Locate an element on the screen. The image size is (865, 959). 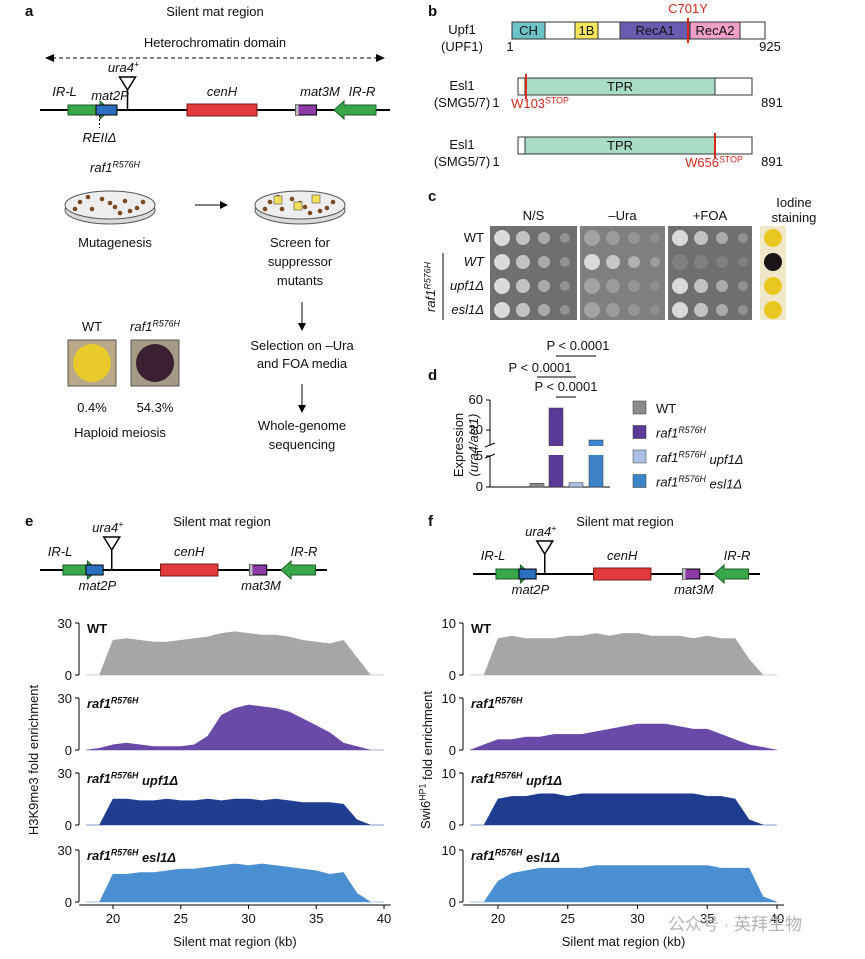
track-label: raf1R576H esl1Δ is located at coordinates (131, 857).